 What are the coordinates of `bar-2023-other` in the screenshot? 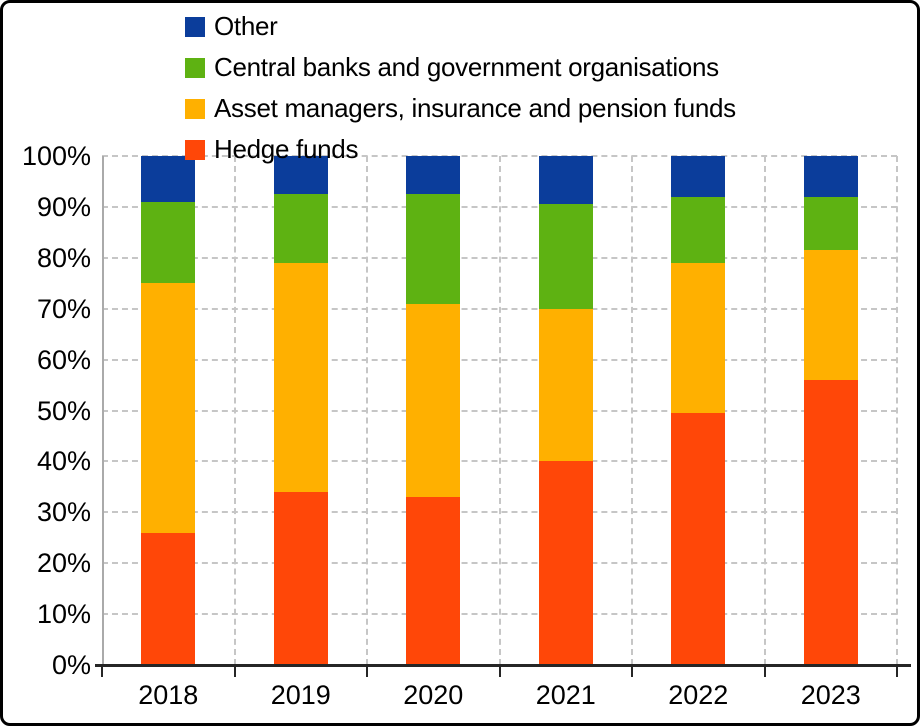 It's located at (830, 176).